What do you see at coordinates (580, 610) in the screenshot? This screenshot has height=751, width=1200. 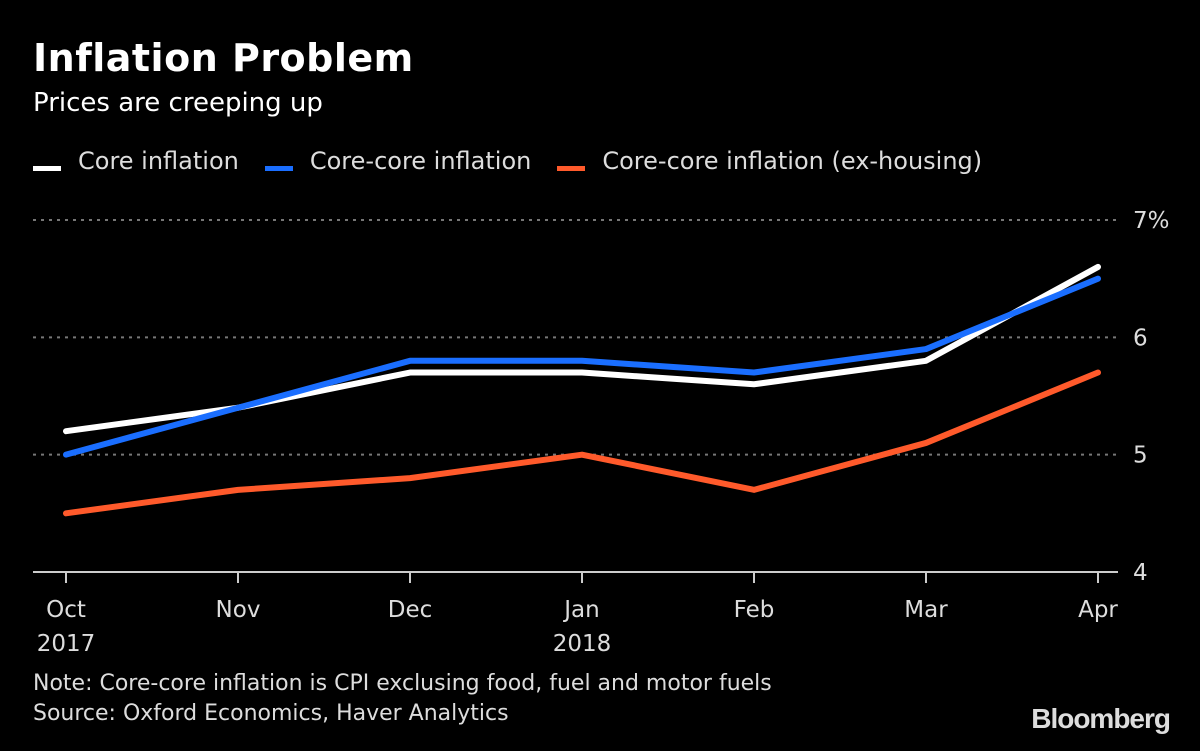 I see `x-tick-label: Jan` at bounding box center [580, 610].